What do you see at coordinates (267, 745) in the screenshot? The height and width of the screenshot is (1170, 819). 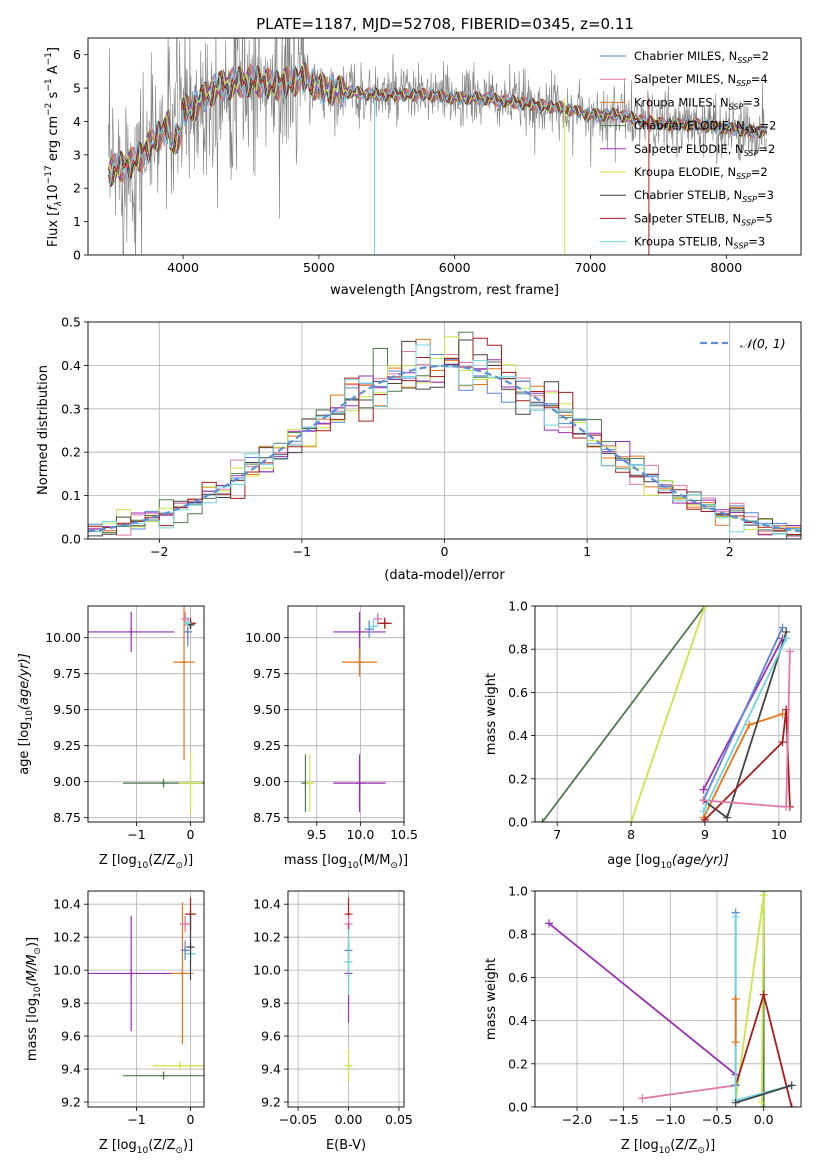 I see `y-tick-label: 9.25` at bounding box center [267, 745].